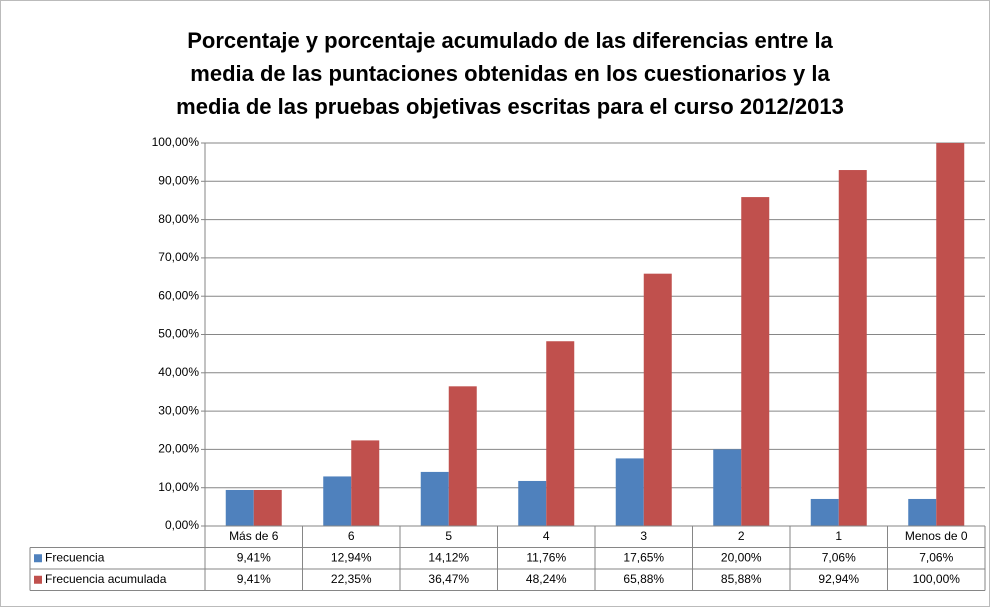 The image size is (990, 607). I want to click on y-tick-label: 50,00%, so click(178, 334).